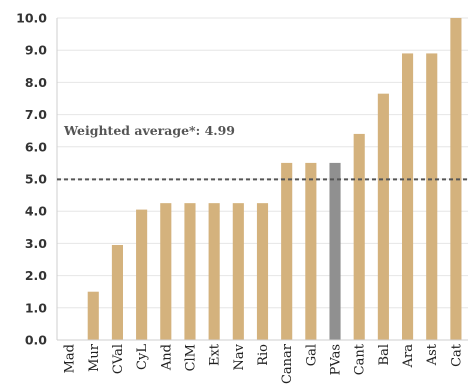 This screenshot has height=388, width=468. Describe the element at coordinates (93, 315) in the screenshot. I see `bar-mur` at that location.